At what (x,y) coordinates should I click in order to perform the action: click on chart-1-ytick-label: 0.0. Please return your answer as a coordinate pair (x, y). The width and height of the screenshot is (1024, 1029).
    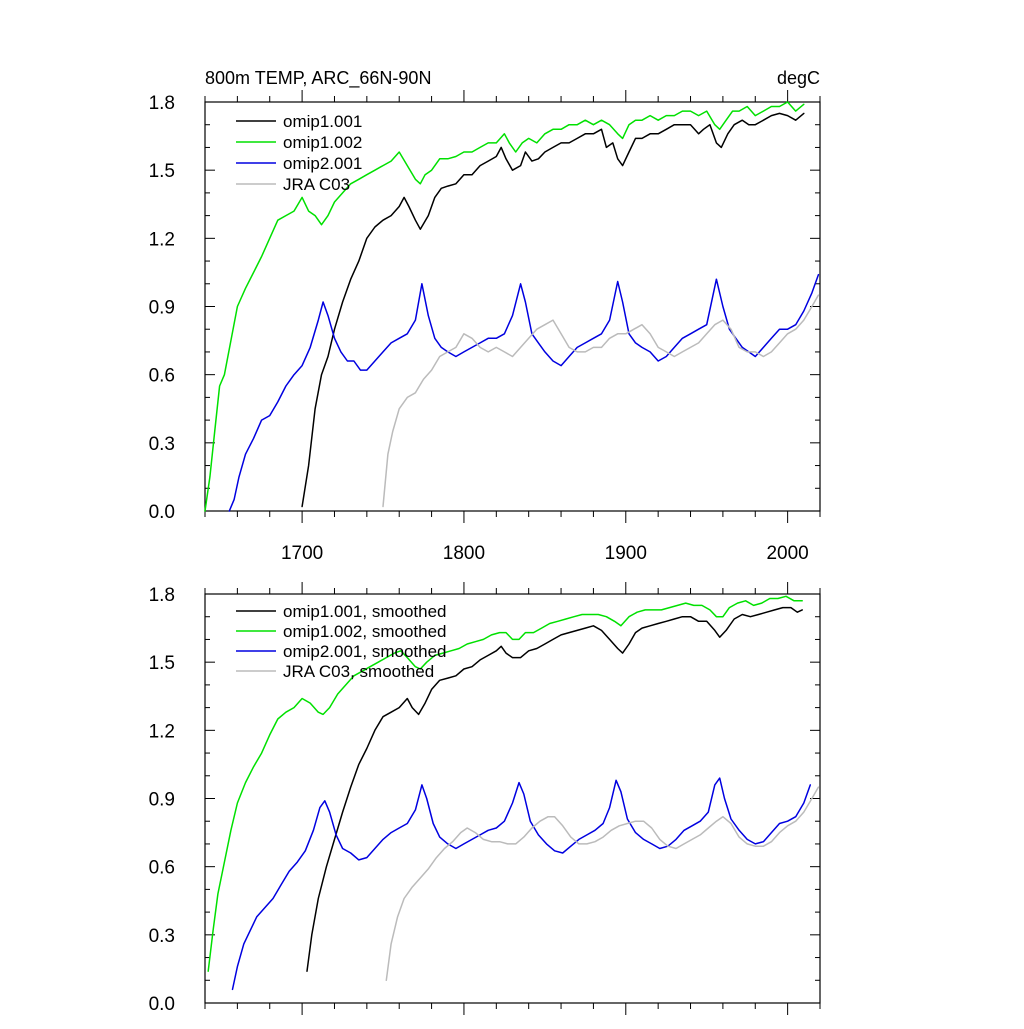
    Looking at the image, I should click on (162, 512).